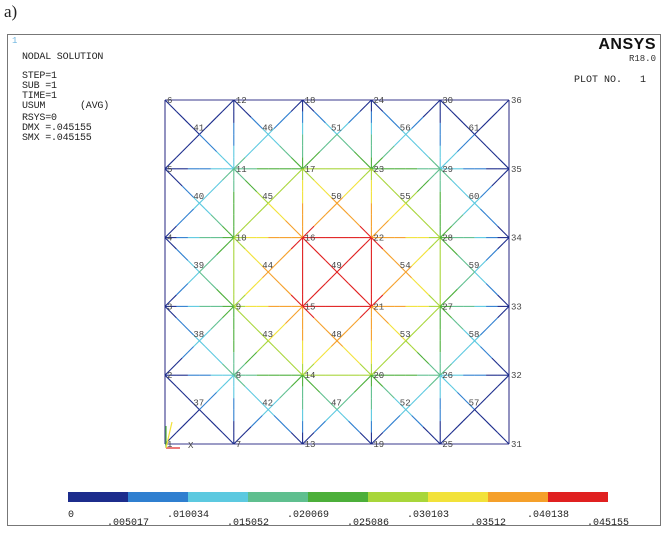 This screenshot has height=533, width=666. Describe the element at coordinates (642, 59) in the screenshot. I see `version-label: R18.0` at that location.